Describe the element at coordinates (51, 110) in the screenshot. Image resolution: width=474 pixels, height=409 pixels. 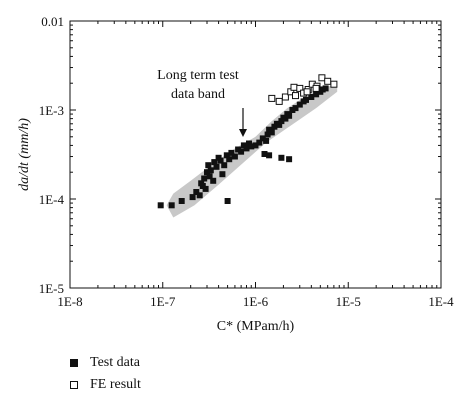
I see `y-tick-label: 1E-3` at that location.